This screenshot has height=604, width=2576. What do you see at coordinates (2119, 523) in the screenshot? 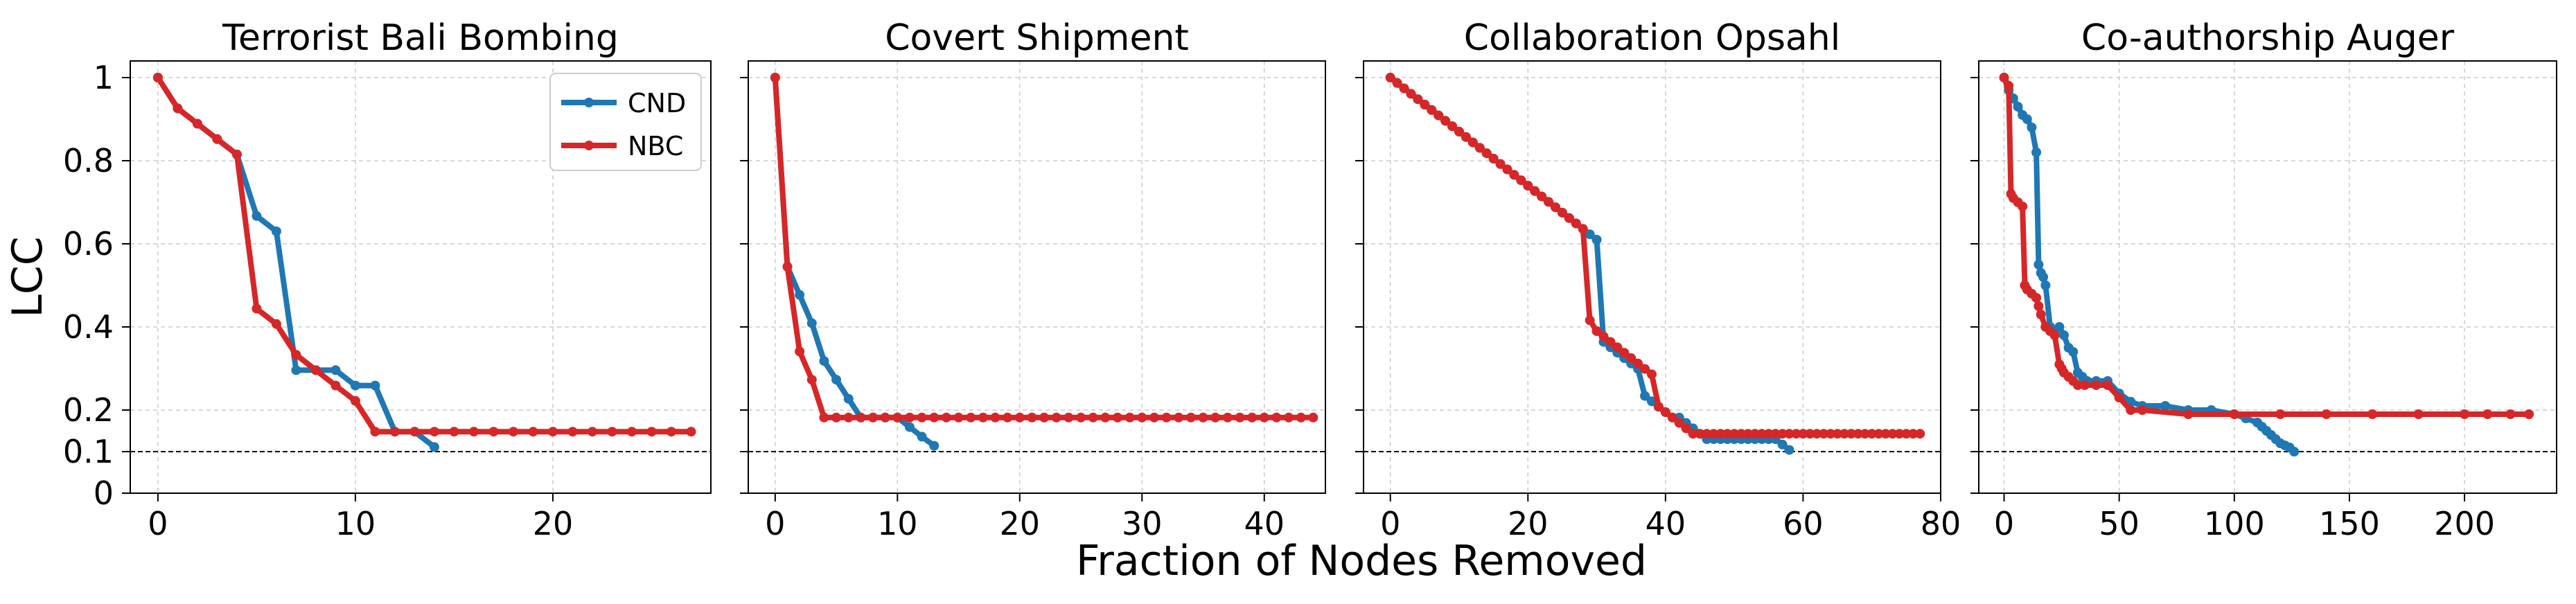
I see `x-tick-label: 50` at bounding box center [2119, 523].